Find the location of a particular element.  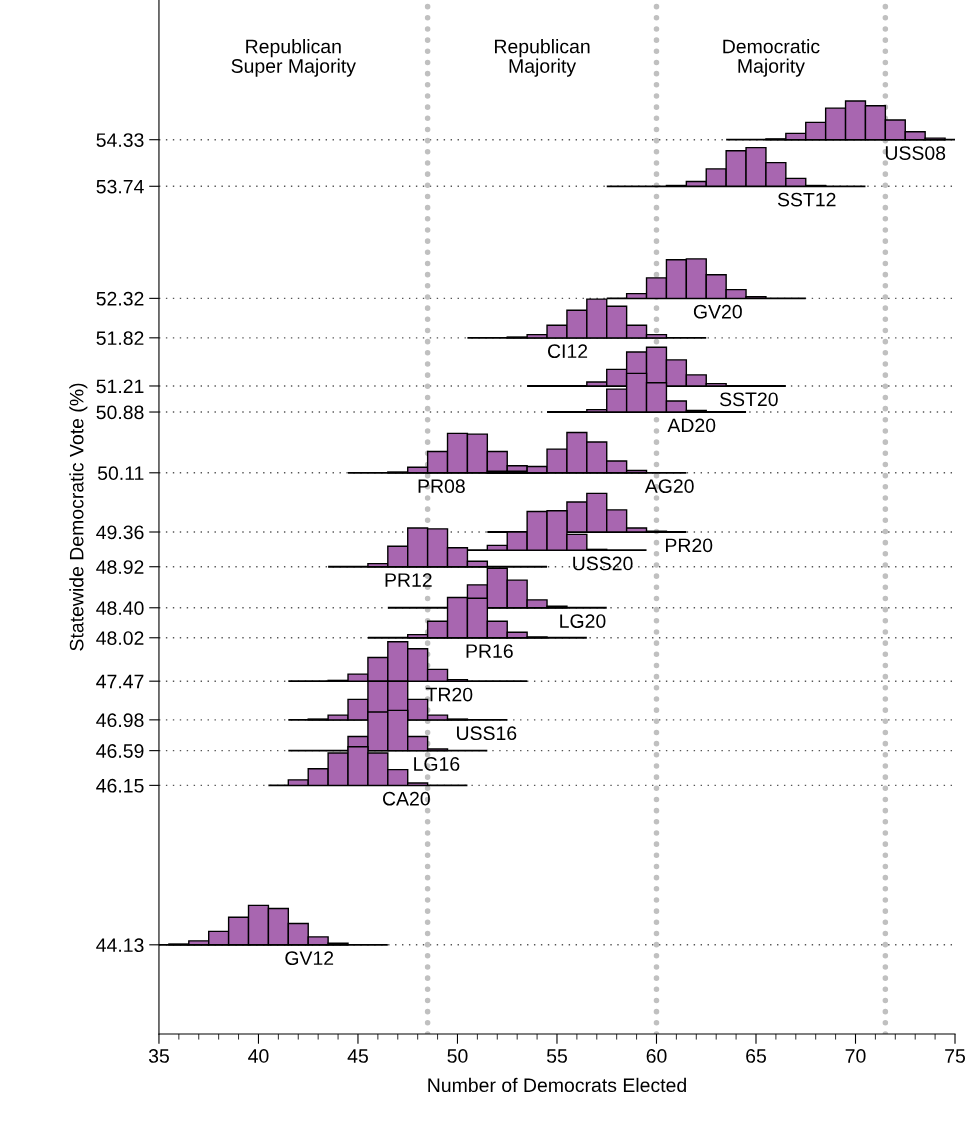

y-tick-label: 49.36 is located at coordinates (120, 532).